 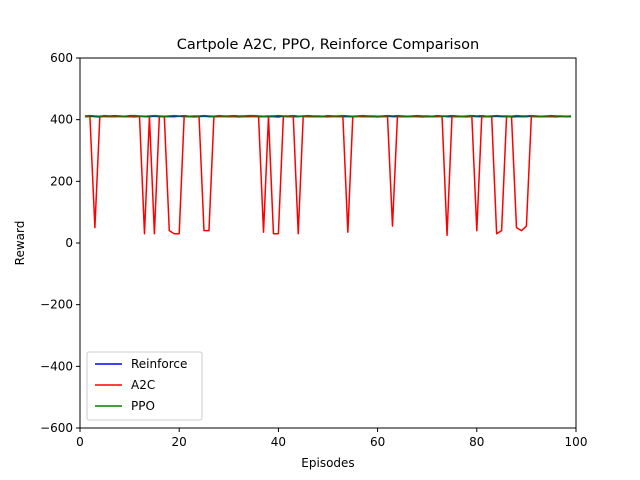 I want to click on y-tick-label: −400, so click(x=56, y=366).